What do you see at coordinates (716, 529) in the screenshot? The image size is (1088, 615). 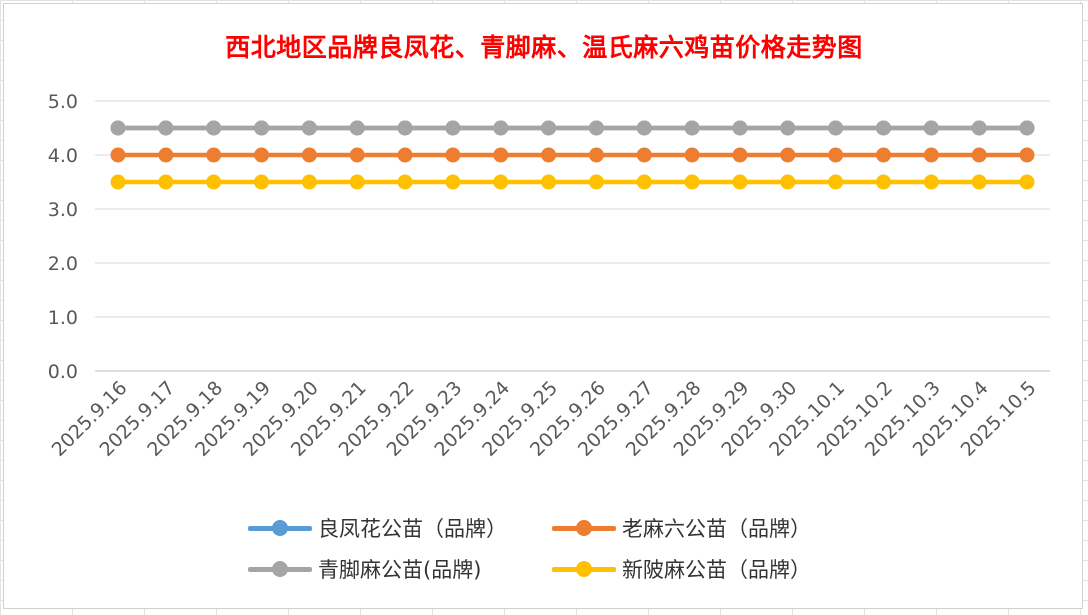 I see `legend-label-1: 老麻六公苗（品牌）` at bounding box center [716, 529].